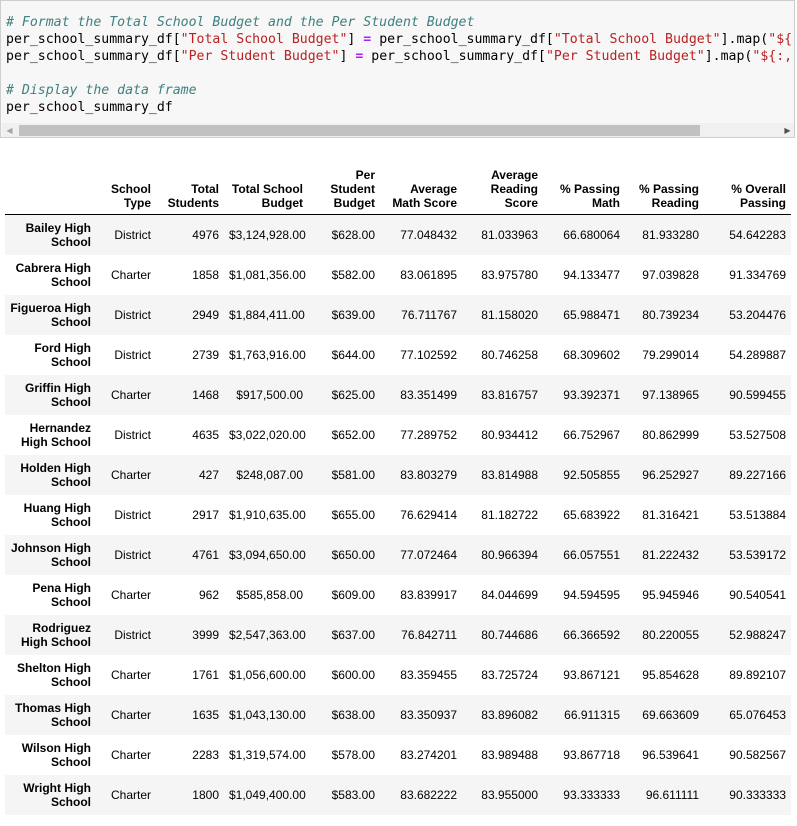 This screenshot has height=826, width=797. What do you see at coordinates (509, 354) in the screenshot?
I see `table-cell: 80.746258` at bounding box center [509, 354].